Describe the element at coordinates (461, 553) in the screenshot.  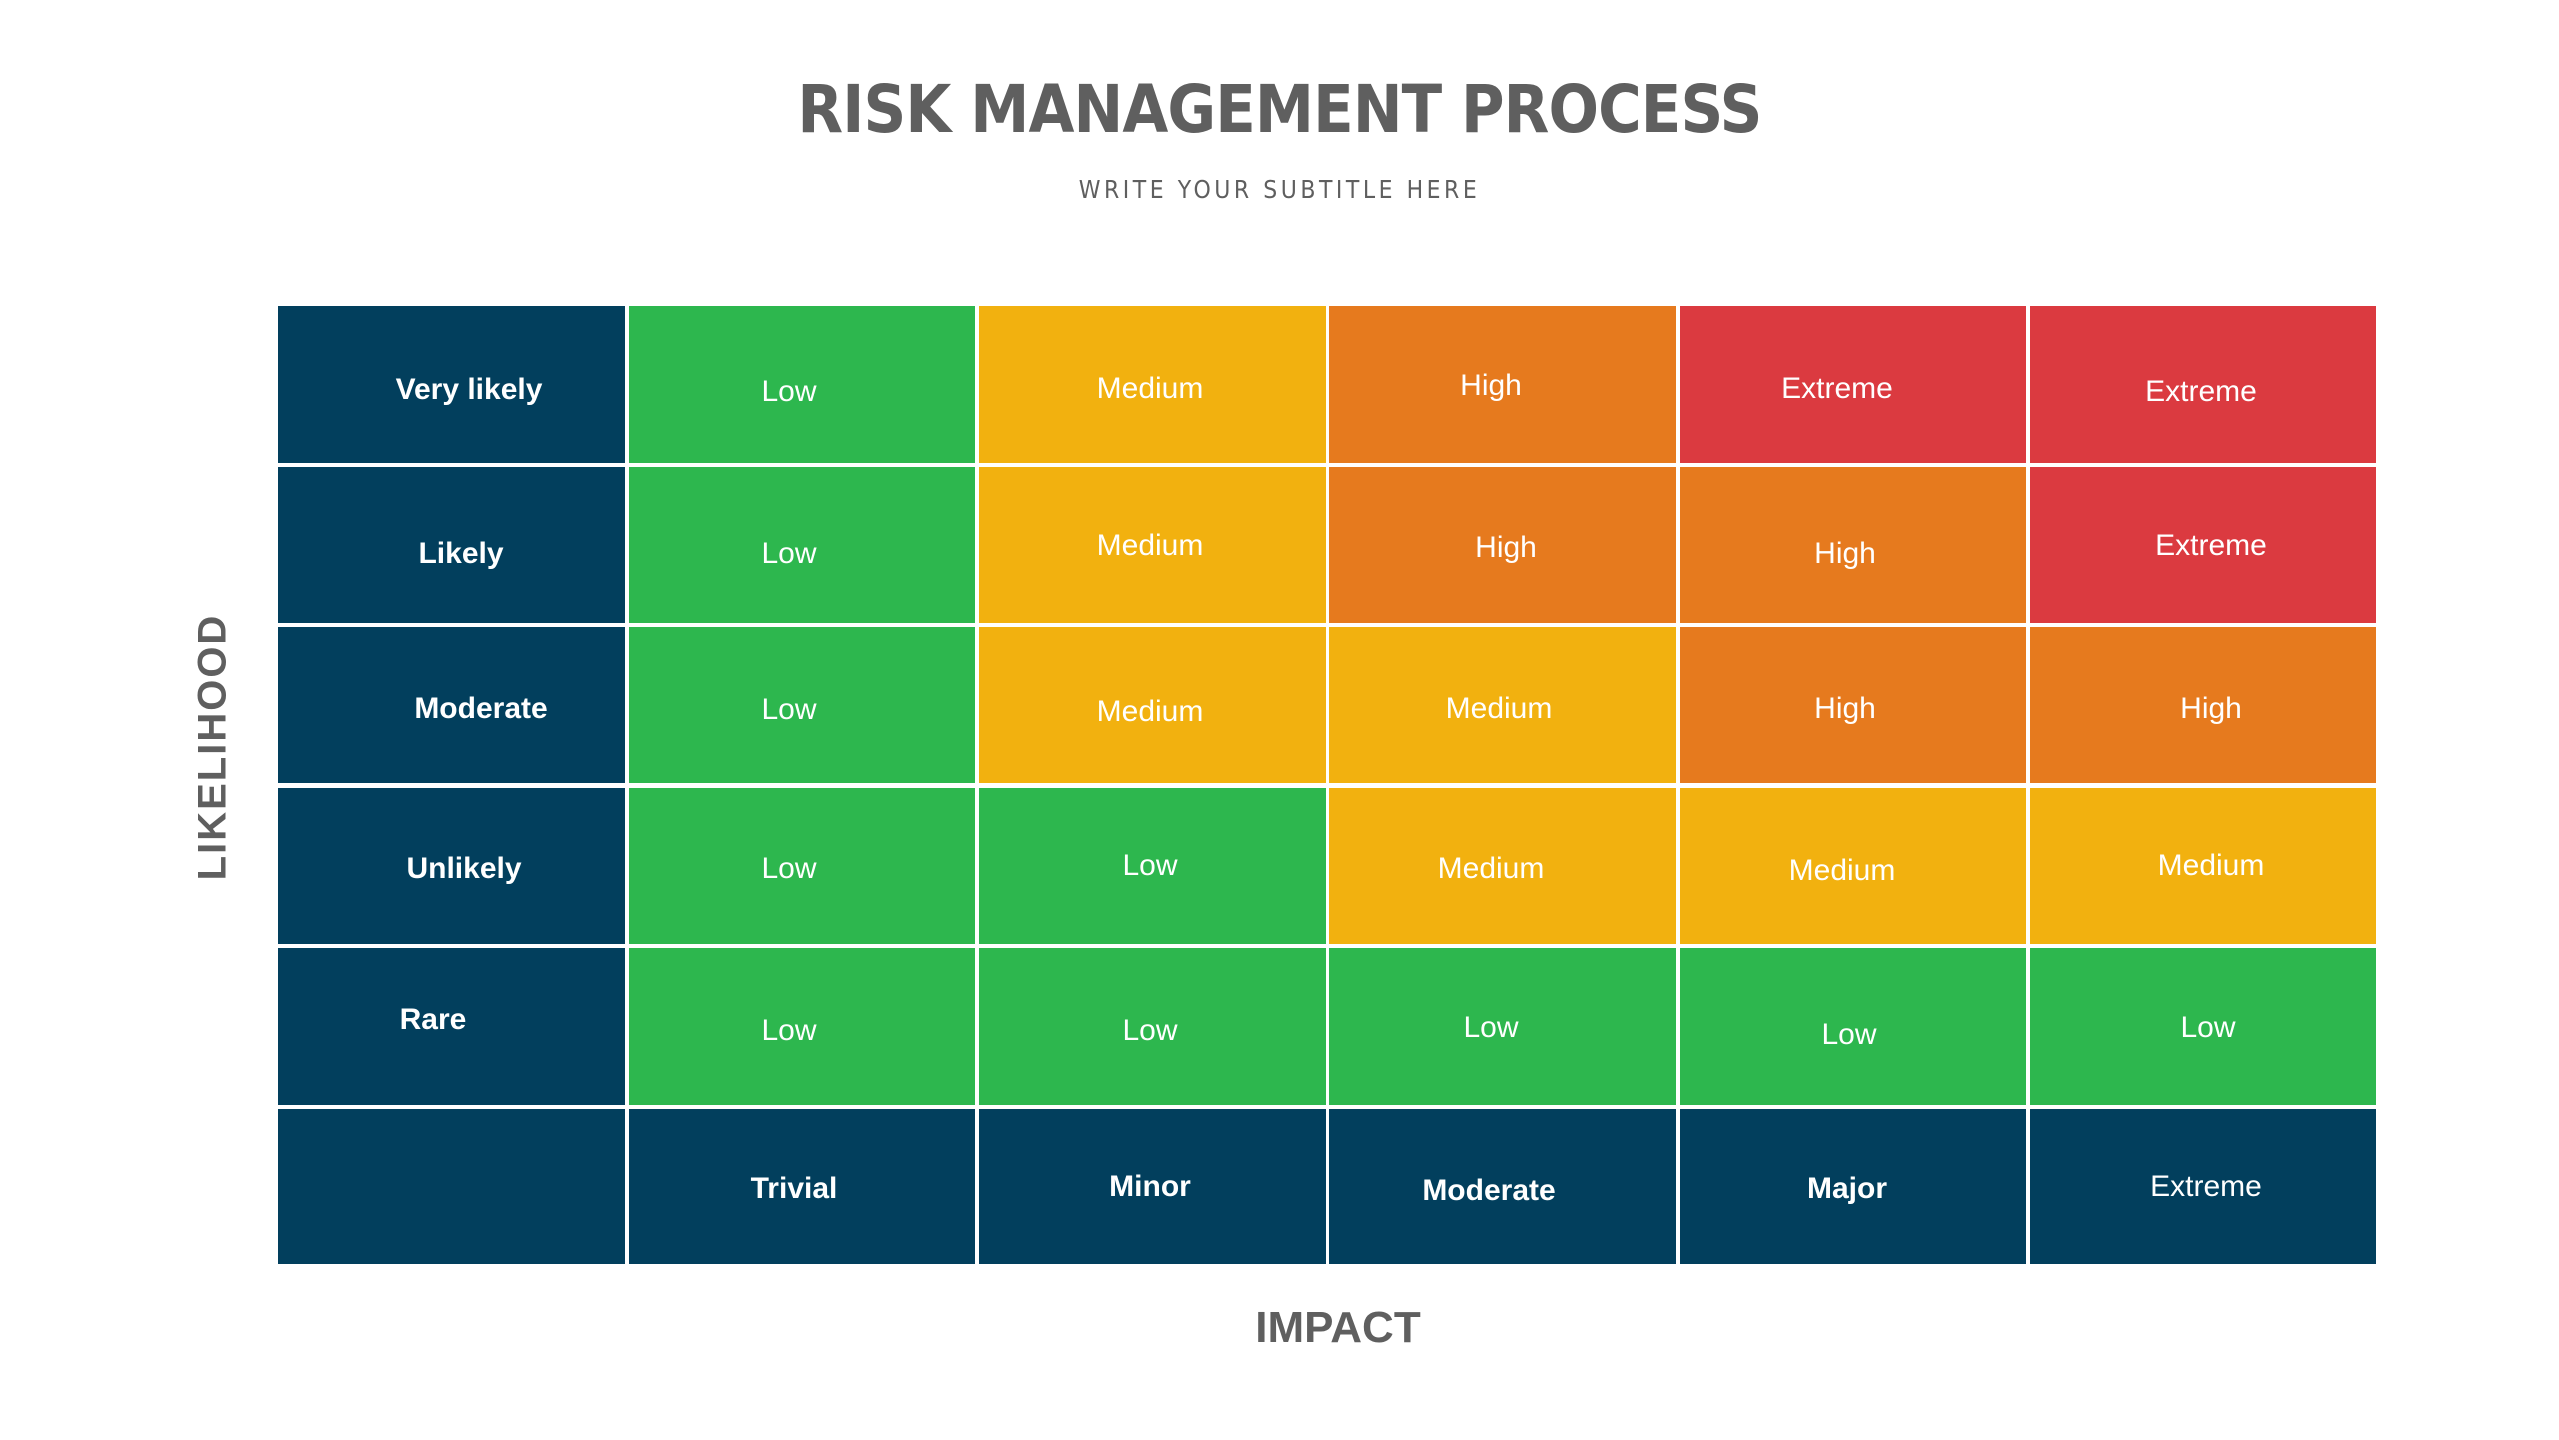
I see `likelihood-label-text: Likely` at that location.